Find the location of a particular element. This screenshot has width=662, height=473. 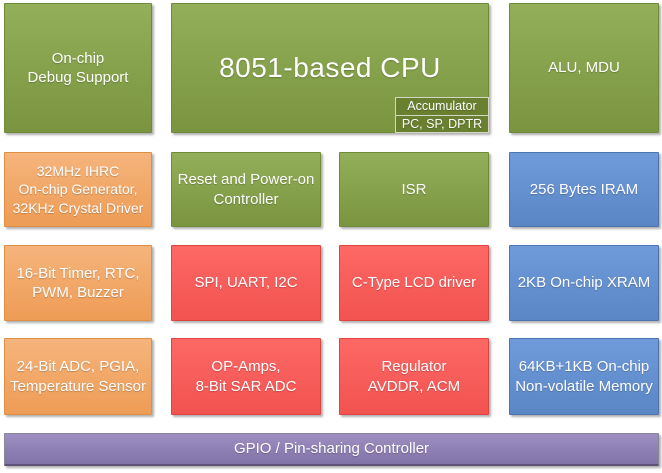

block-label: SPI, UART, I2C is located at coordinates (246, 283).